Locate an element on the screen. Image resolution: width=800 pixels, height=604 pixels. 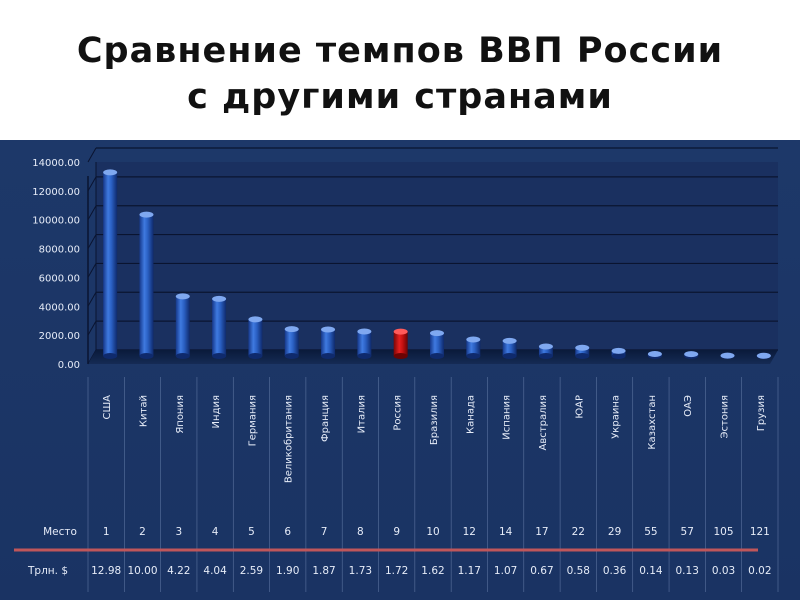
gdp-value: 1.62 is located at coordinates (432, 571).